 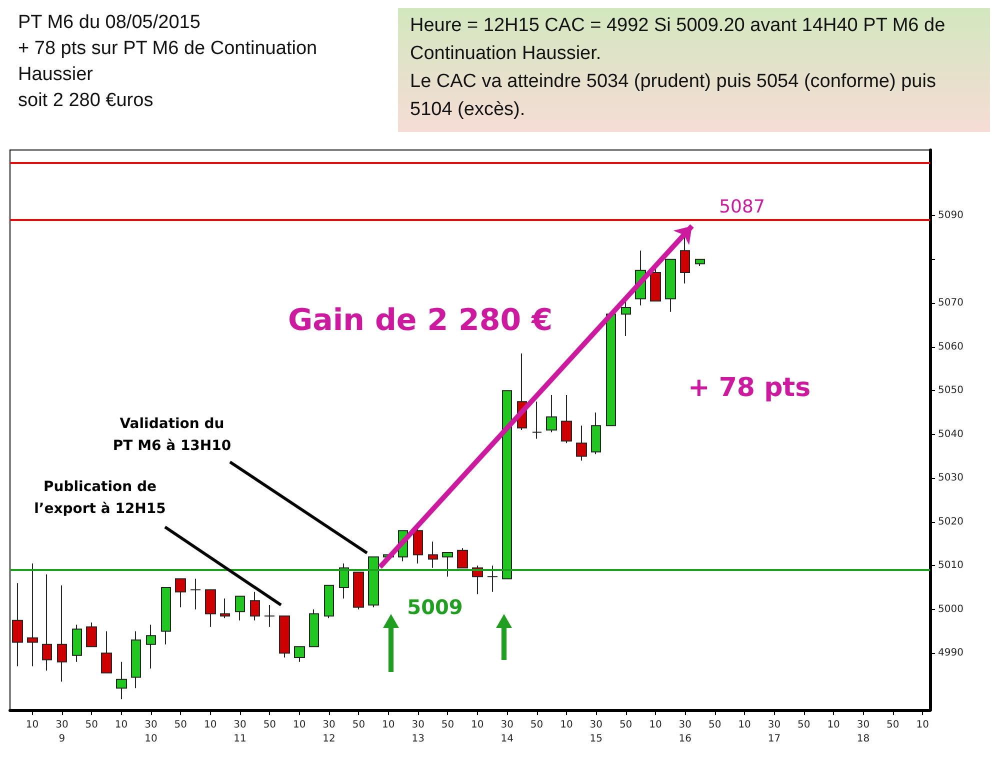 I want to click on y-tick-label: 5000, so click(x=951, y=609).